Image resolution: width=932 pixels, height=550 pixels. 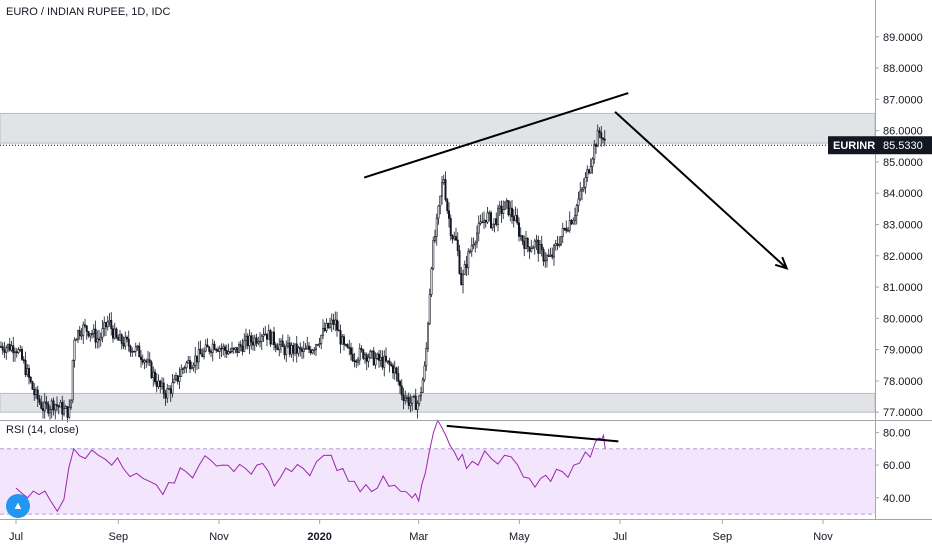 What do you see at coordinates (897, 433) in the screenshot?
I see `rsi-tick-label: 80.00` at bounding box center [897, 433].